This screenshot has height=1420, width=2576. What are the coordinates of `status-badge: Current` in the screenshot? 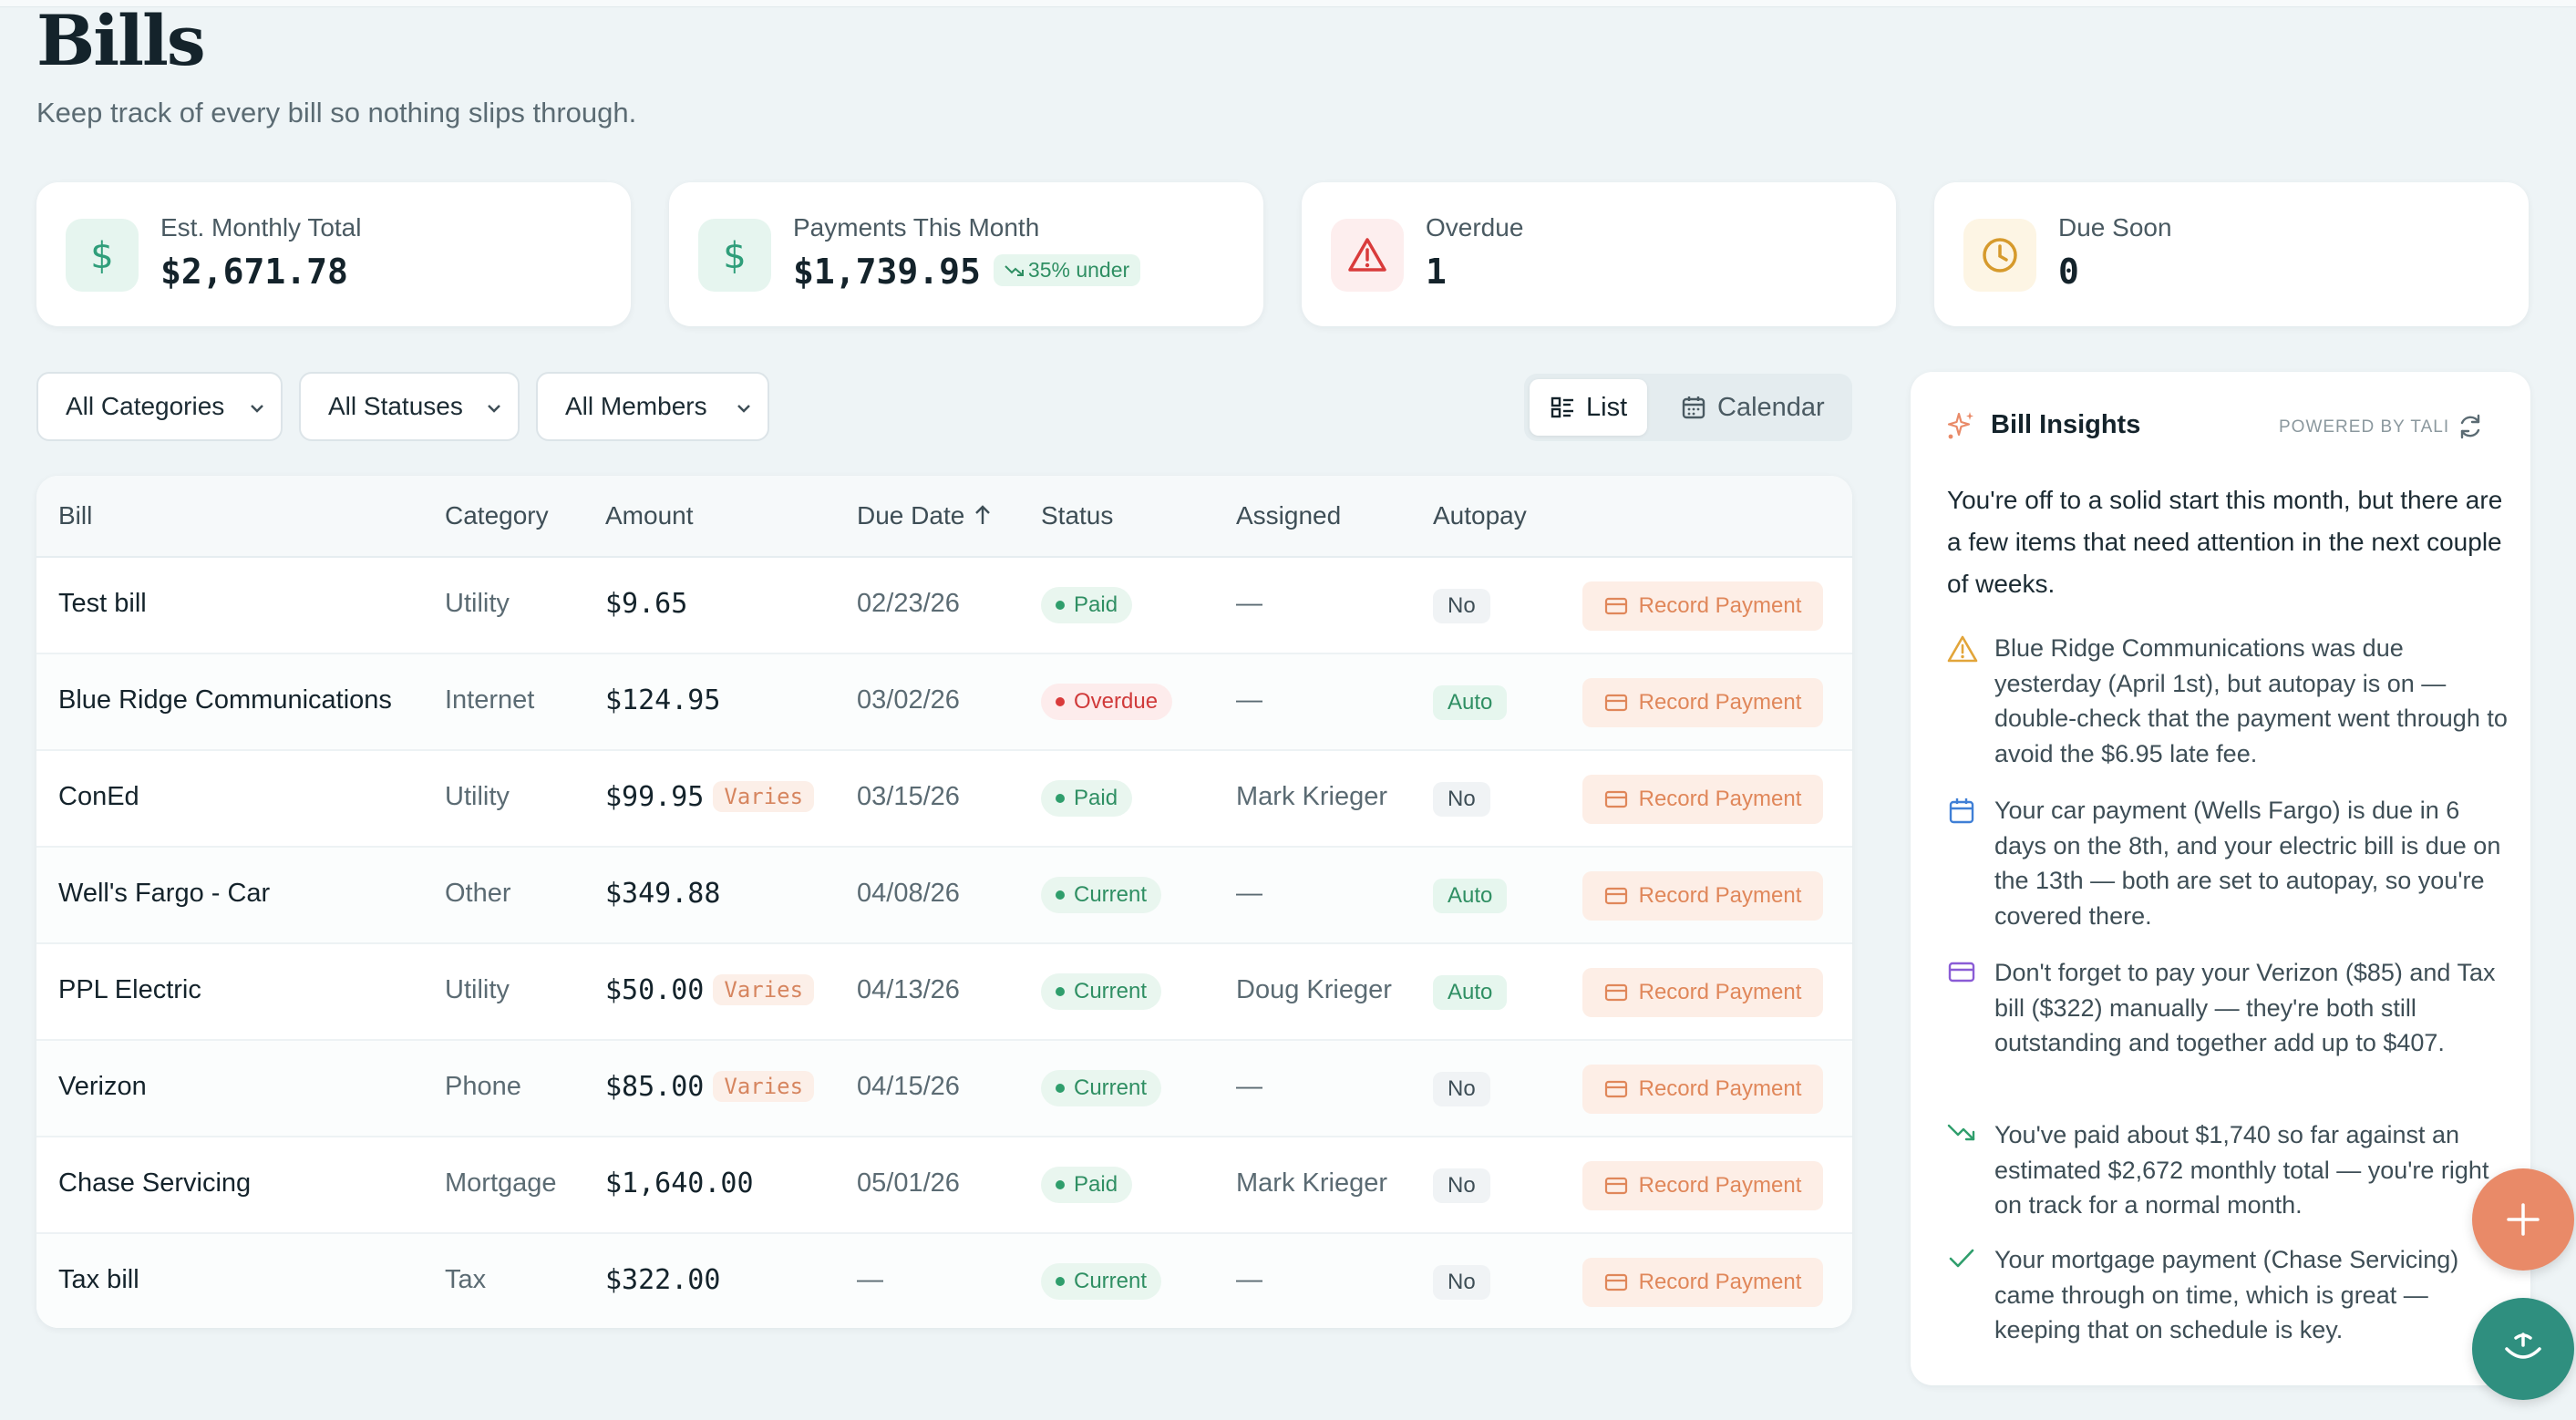 It's located at (1101, 992).